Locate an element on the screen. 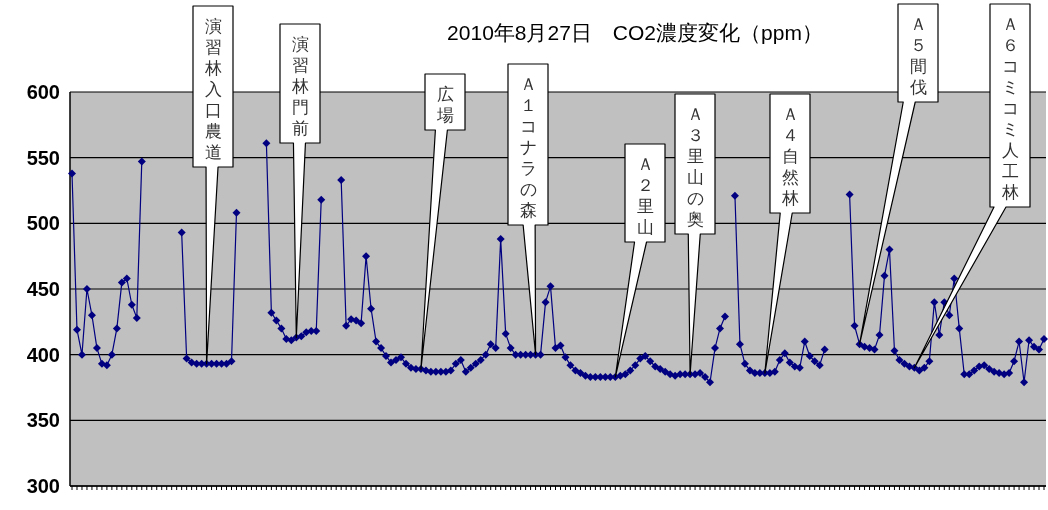 This screenshot has width=1048, height=510. y-tick-label: 600 is located at coordinates (43, 92).